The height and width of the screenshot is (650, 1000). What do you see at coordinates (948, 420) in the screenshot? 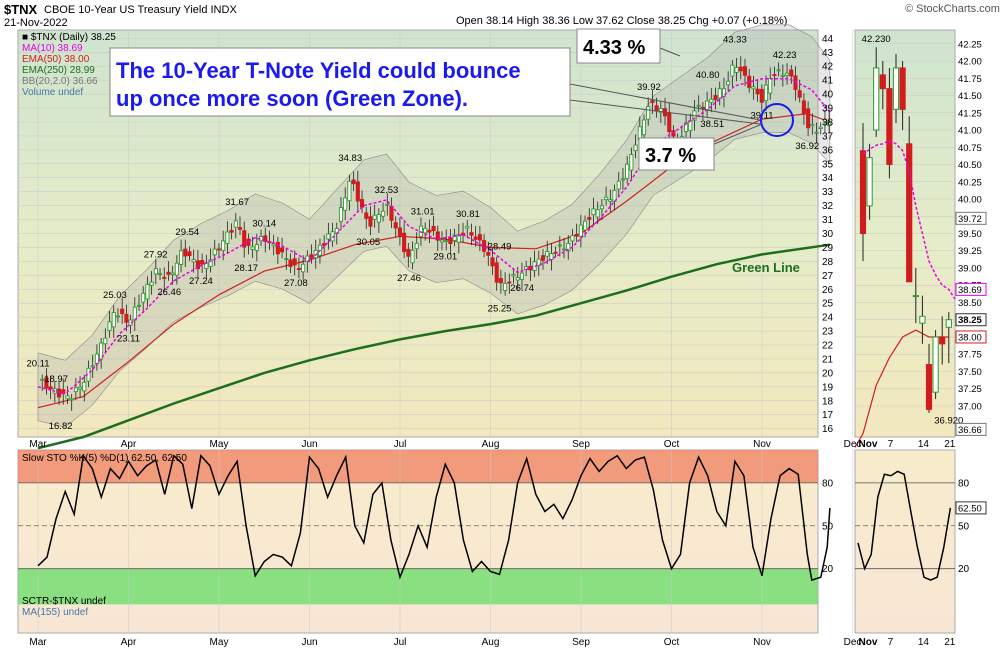
I see `zoom-price-label: 36.920` at bounding box center [948, 420].